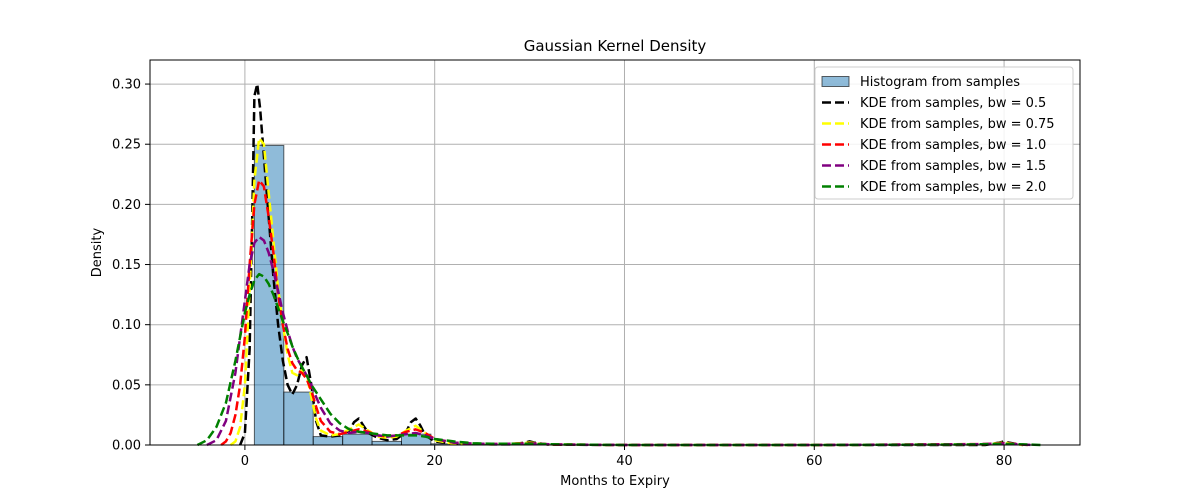 This screenshot has height=500, width=1200. I want to click on legend-label-kde-5: KDE from samples, bw = 2.0, so click(953, 187).